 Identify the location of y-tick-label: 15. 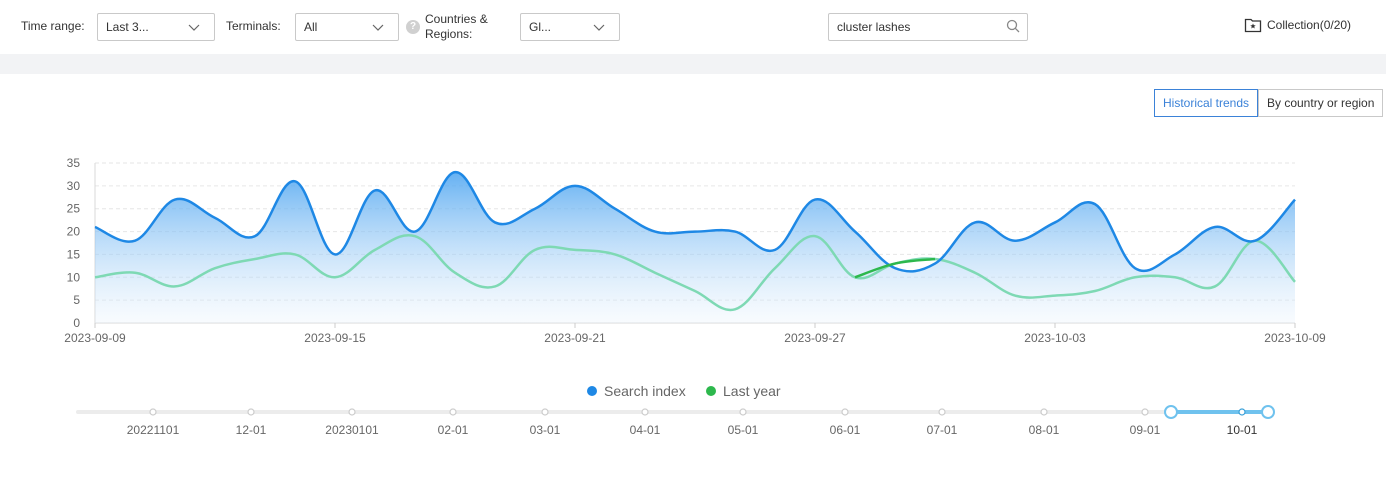
(74, 254).